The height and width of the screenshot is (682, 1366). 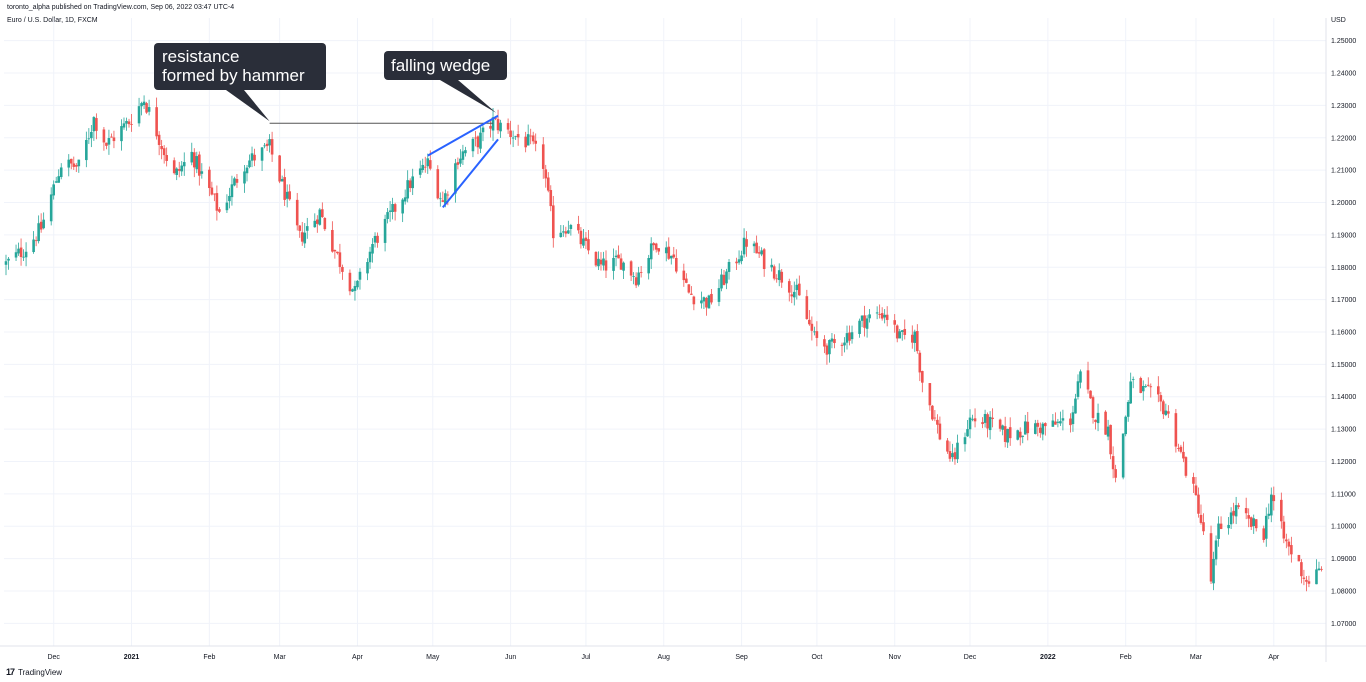 I want to click on brand-name: TradingView, so click(x=40, y=672).